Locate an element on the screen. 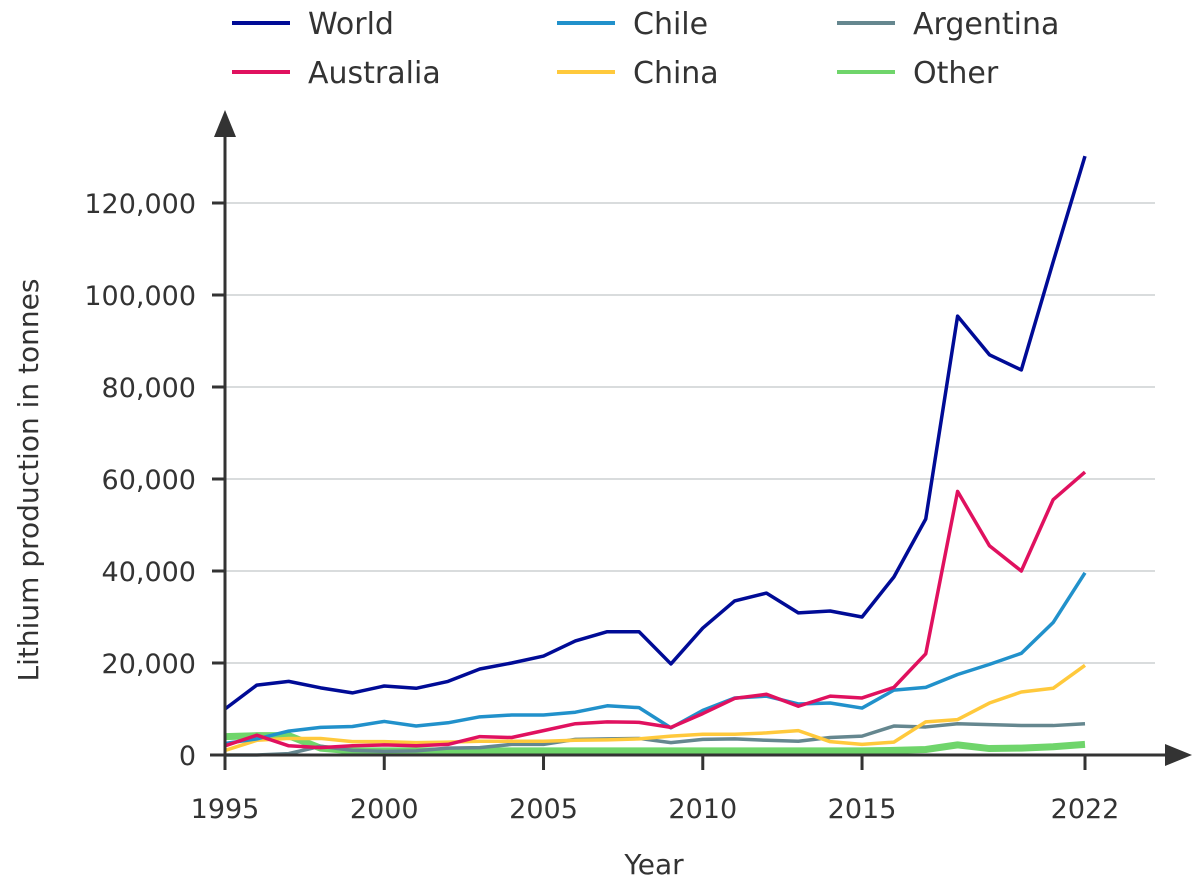  x-tick-label: 2022 is located at coordinates (1085, 809).